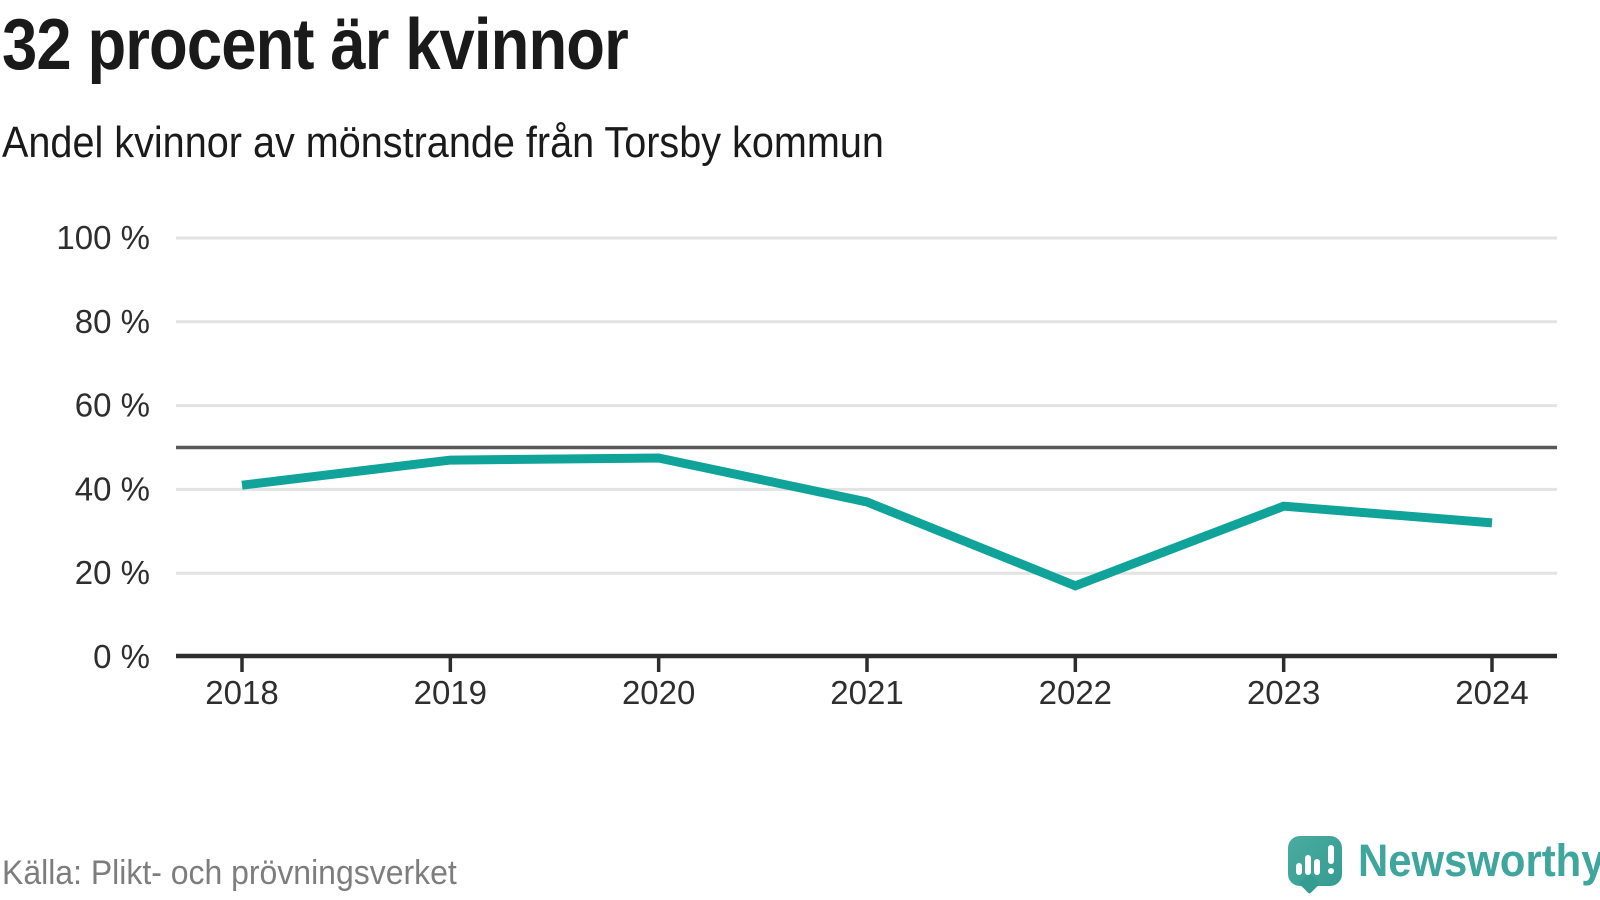 The width and height of the screenshot is (1600, 900). I want to click on chart-title: 32 procent är kvinnor, so click(315, 45).